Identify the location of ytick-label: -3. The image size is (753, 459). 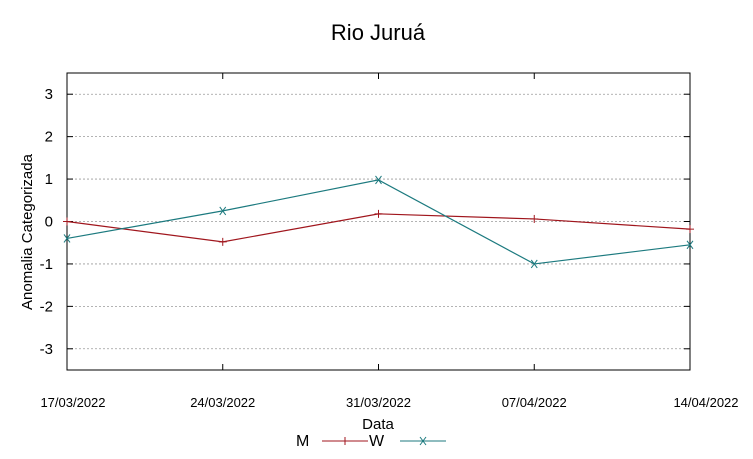
(46, 349).